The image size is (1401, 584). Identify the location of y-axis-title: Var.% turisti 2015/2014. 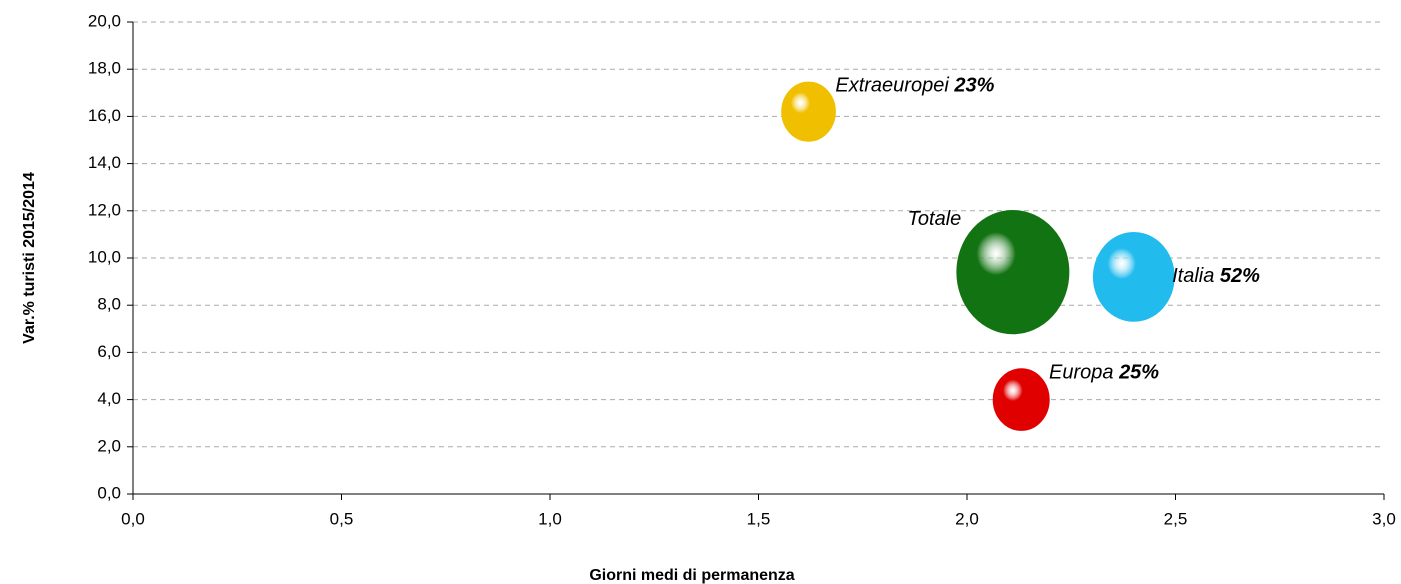
(29, 258).